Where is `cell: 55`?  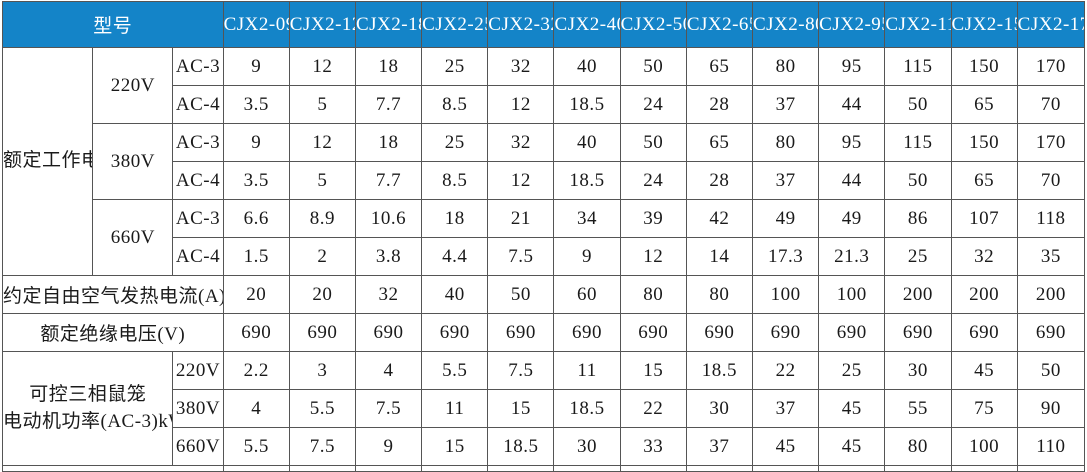
cell: 55 is located at coordinates (918, 408).